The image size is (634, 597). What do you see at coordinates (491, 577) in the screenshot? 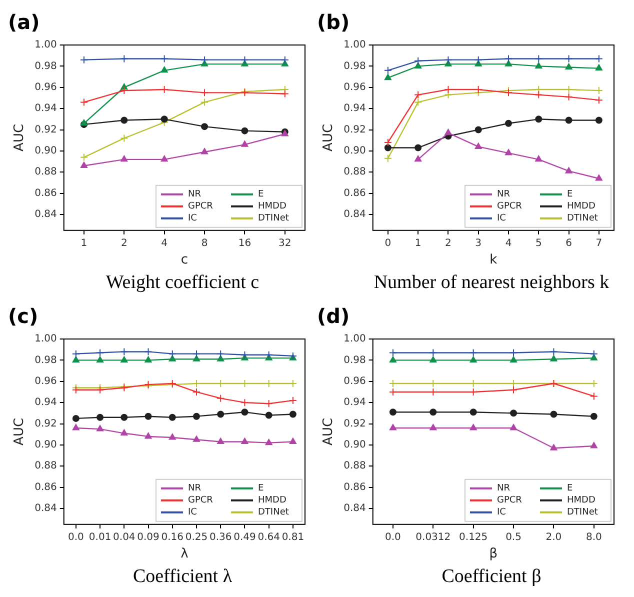
I see `text: Coefficient β` at bounding box center [491, 577].